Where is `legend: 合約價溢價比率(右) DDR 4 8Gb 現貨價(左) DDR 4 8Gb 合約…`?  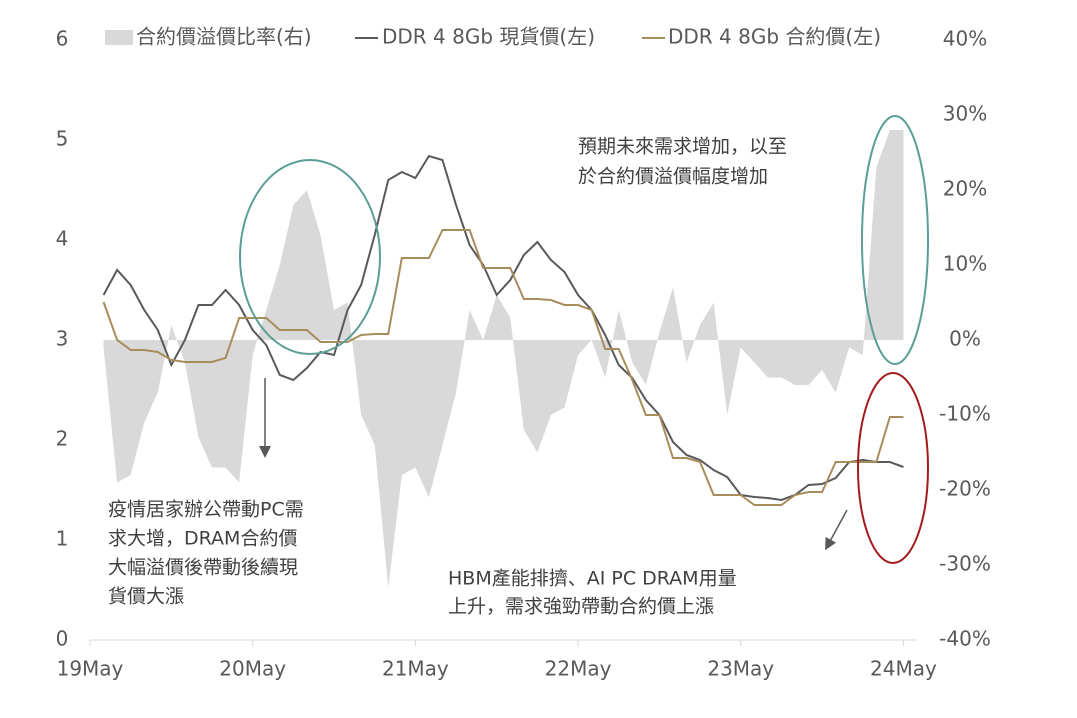
legend: 合約價溢價比率(右) DDR 4 8Gb 現貨價(左) DDR 4 8Gb 合約… is located at coordinates (493, 37).